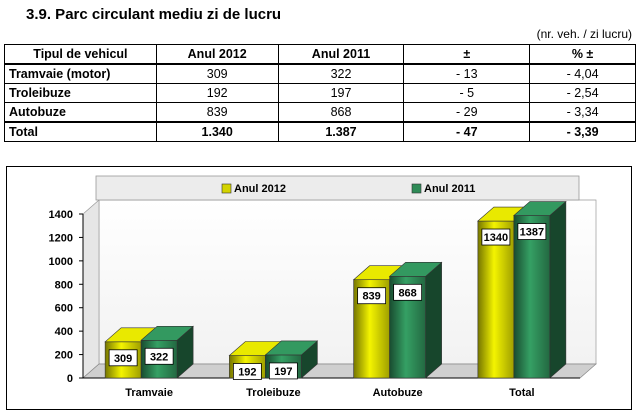 The width and height of the screenshot is (642, 414). What do you see at coordinates (61, 238) in the screenshot?
I see `y-tick-label: 1200` at bounding box center [61, 238].